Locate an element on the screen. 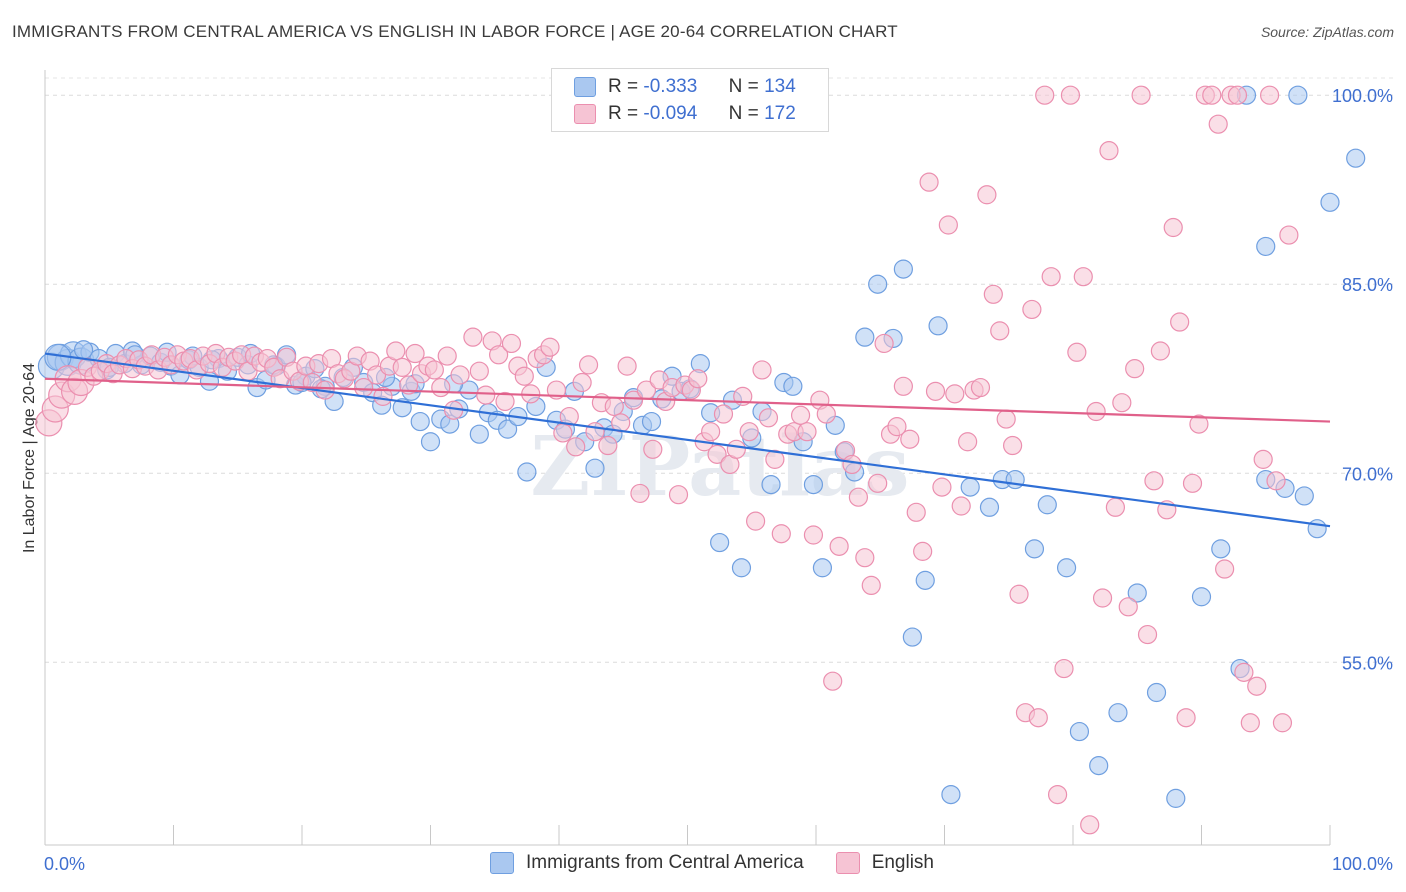 This screenshot has height=892, width=1406. legend-n-value-english: 172 is located at coordinates (780, 113).